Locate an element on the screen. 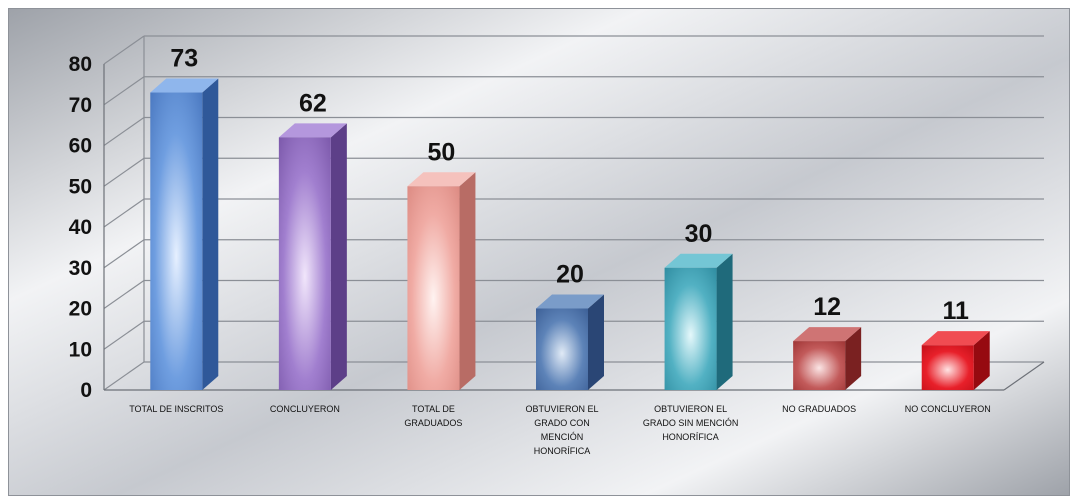 This screenshot has height=502, width=1076. data-label: 12 is located at coordinates (827, 307).